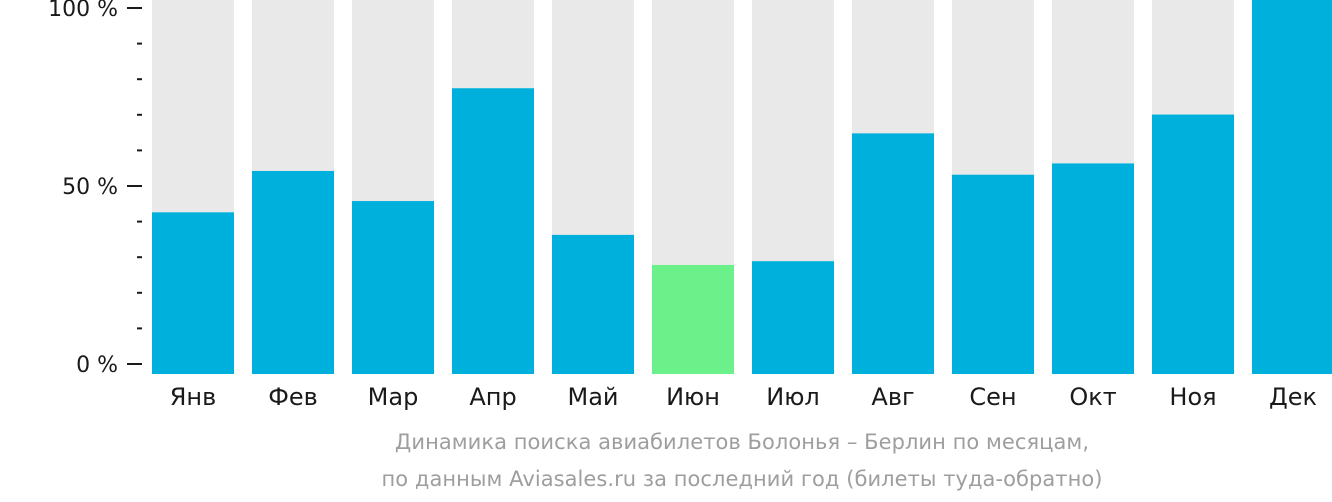 The height and width of the screenshot is (502, 1332). I want to click on x-tick-label: Фев, so click(293, 397).